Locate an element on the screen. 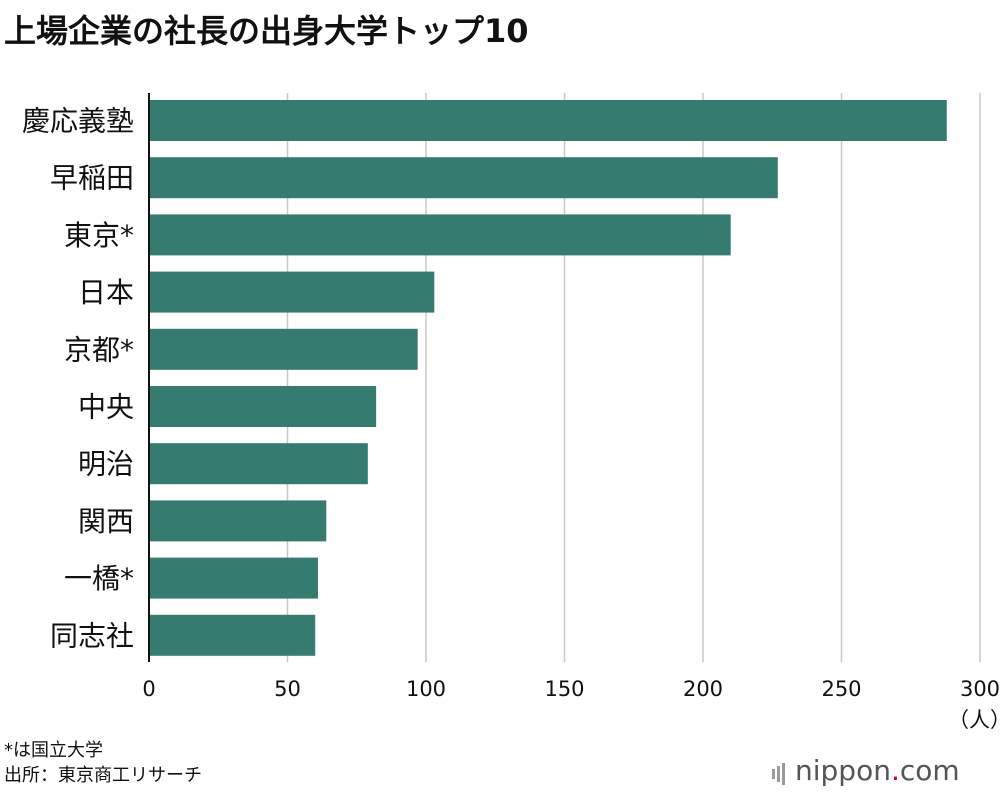 This screenshot has width=1000, height=796. category-label: 慶応義塾 is located at coordinates (78, 121).